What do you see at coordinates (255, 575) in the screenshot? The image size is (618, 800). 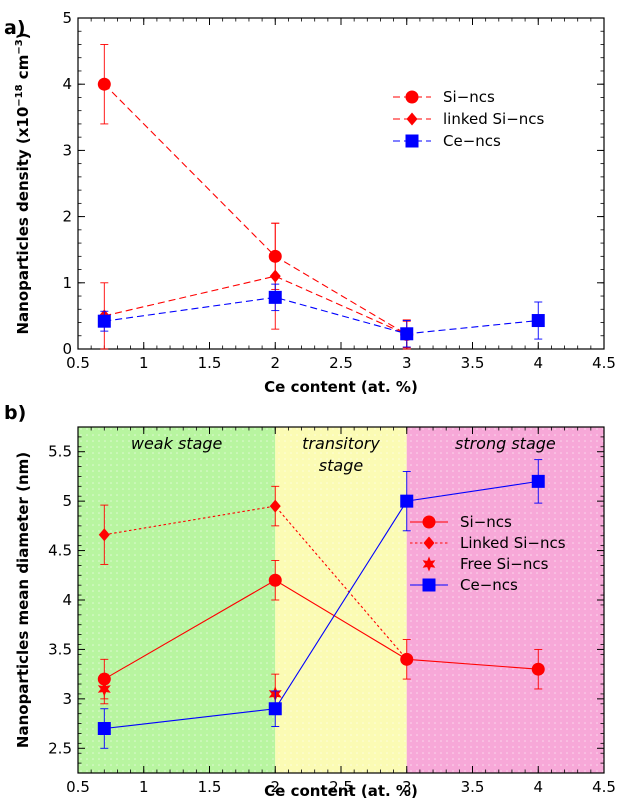 I see `series-Linked Si−ncs` at bounding box center [255, 575].